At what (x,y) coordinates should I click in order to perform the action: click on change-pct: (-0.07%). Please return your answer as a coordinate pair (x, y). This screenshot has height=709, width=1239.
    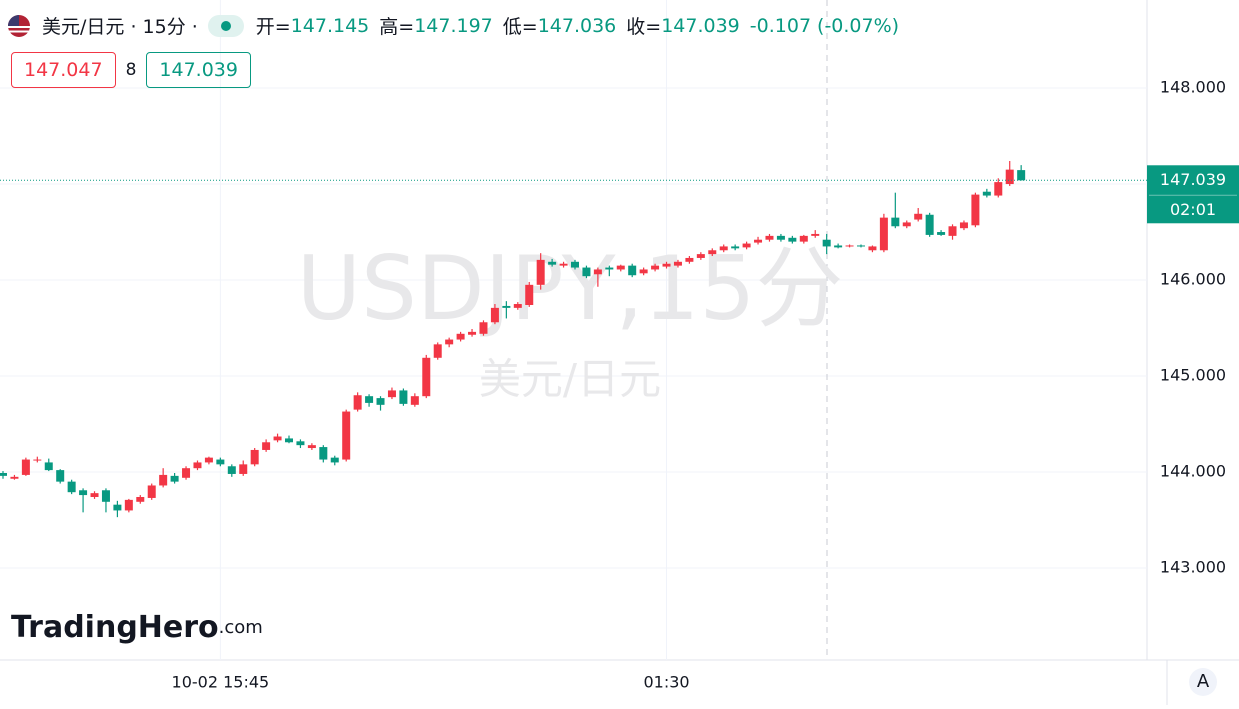
    Looking at the image, I should click on (858, 25).